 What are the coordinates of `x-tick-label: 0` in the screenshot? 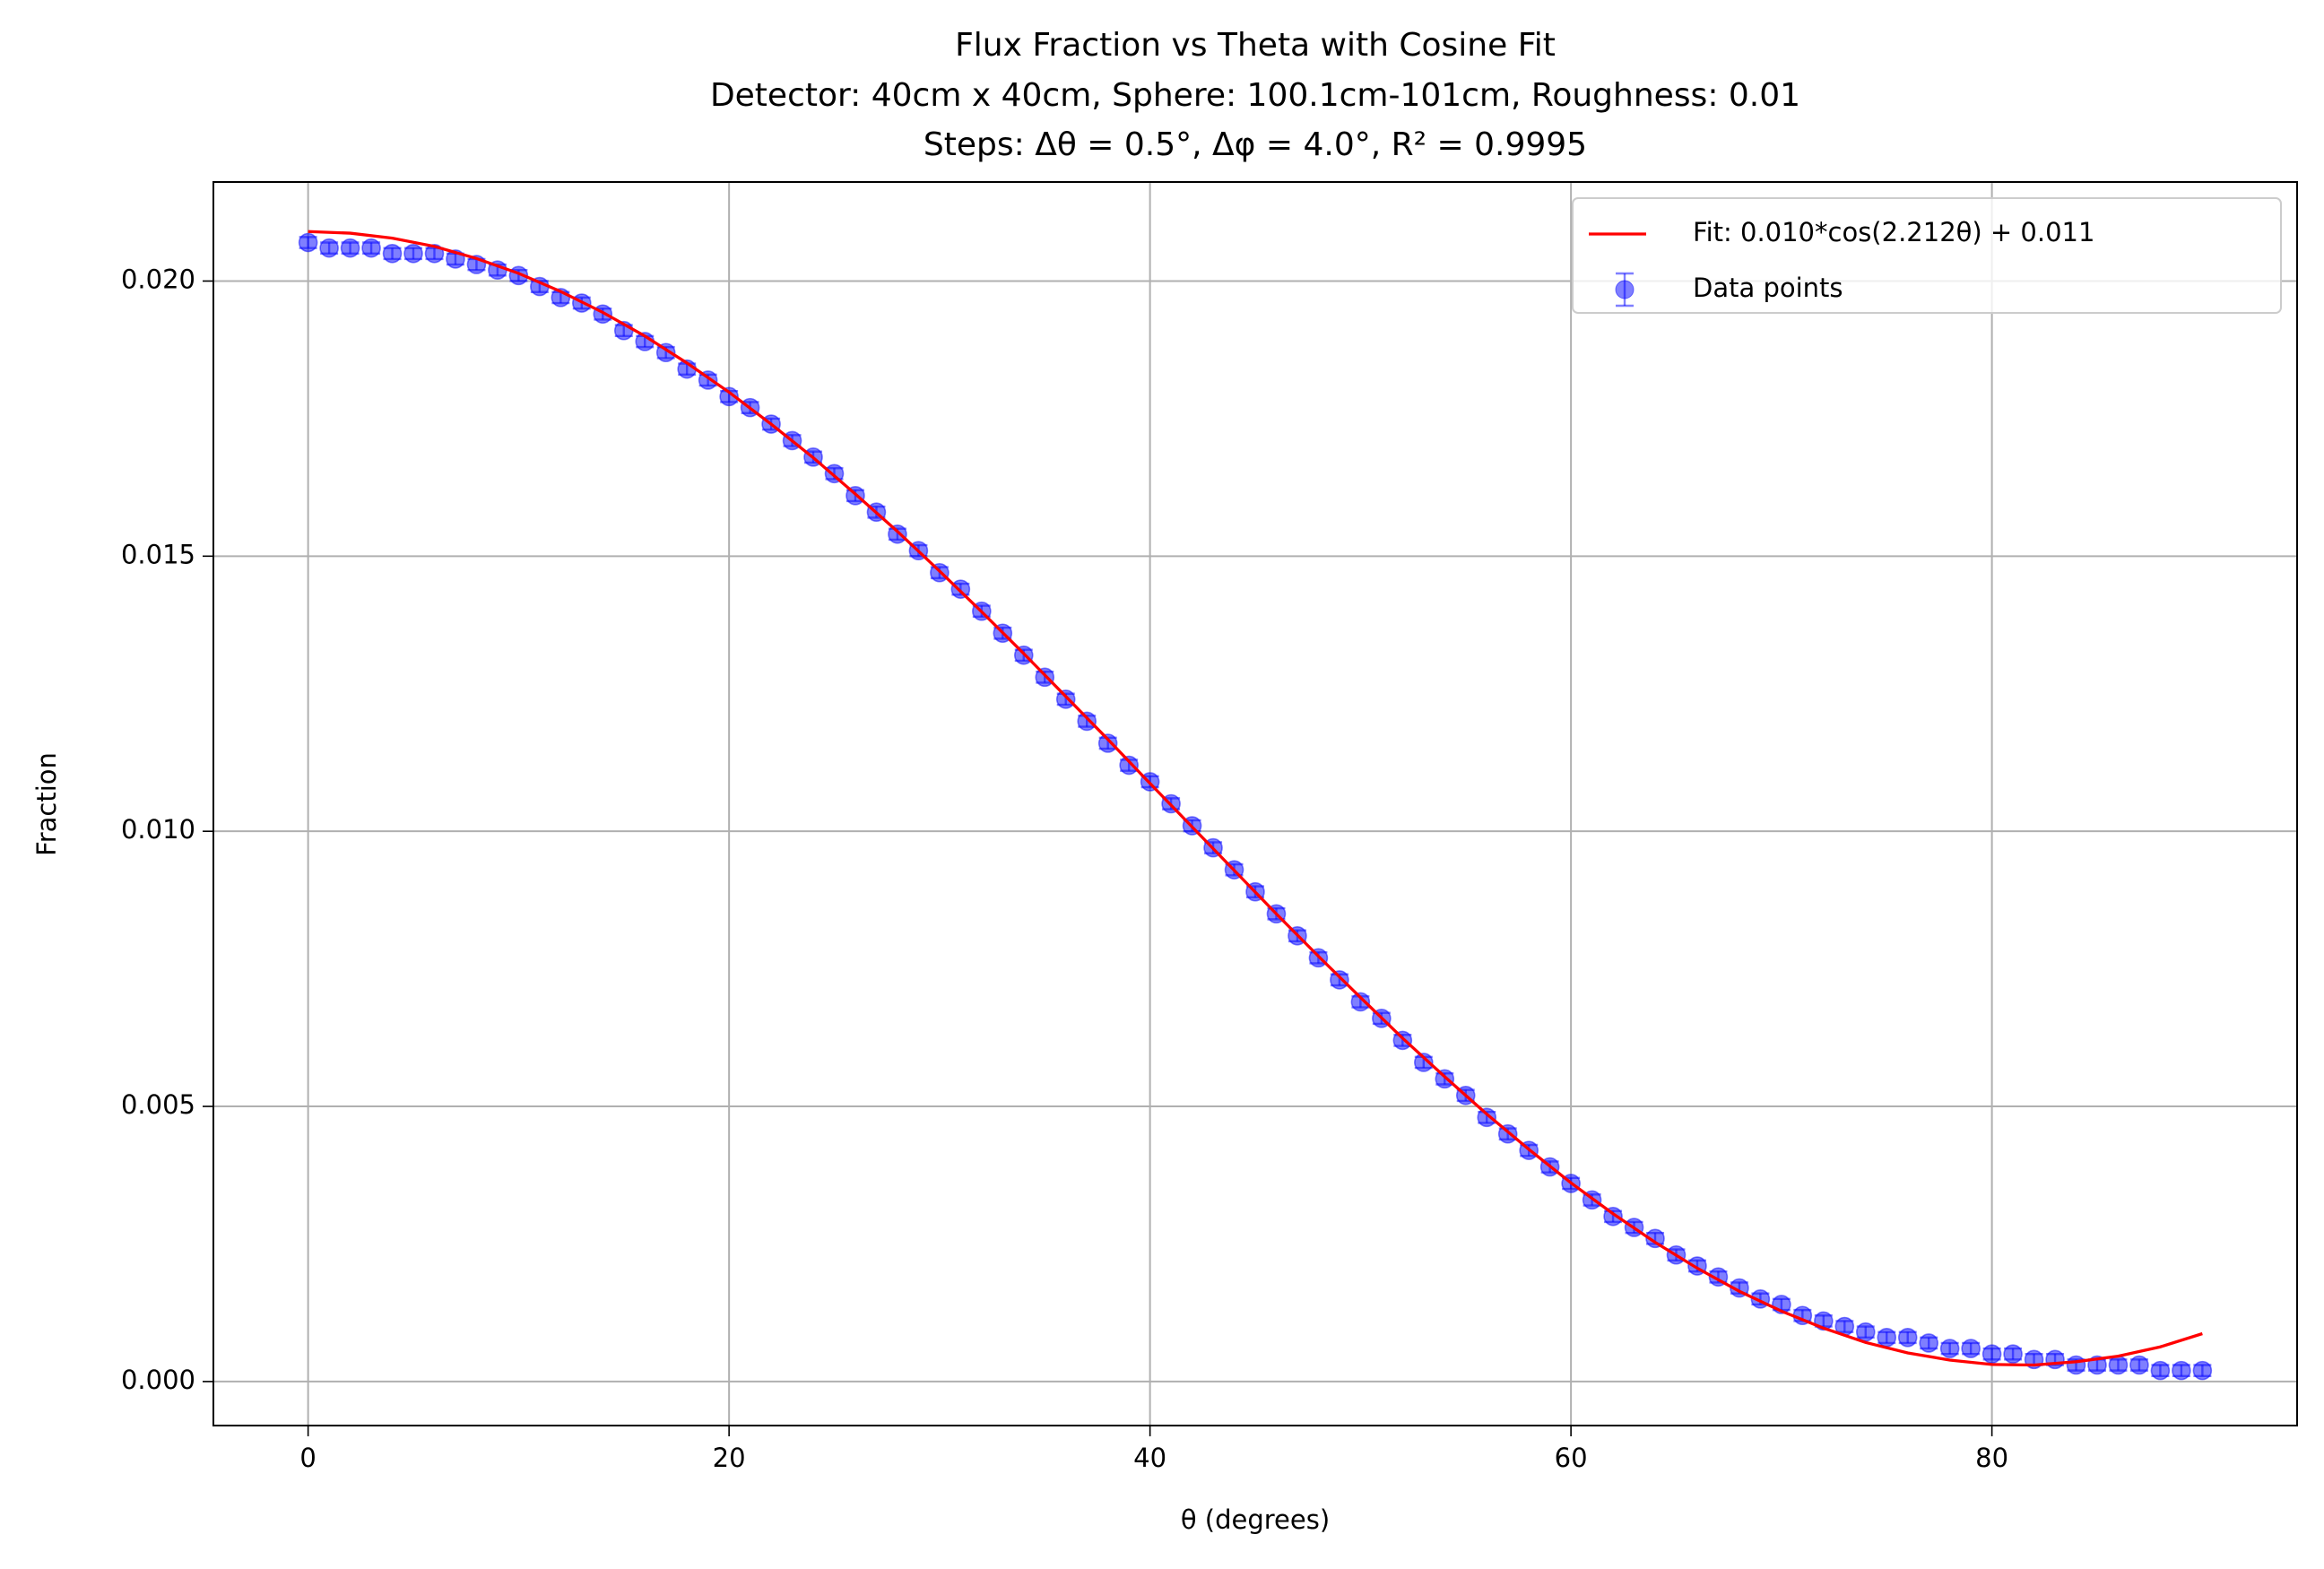 It's located at (307, 1458).